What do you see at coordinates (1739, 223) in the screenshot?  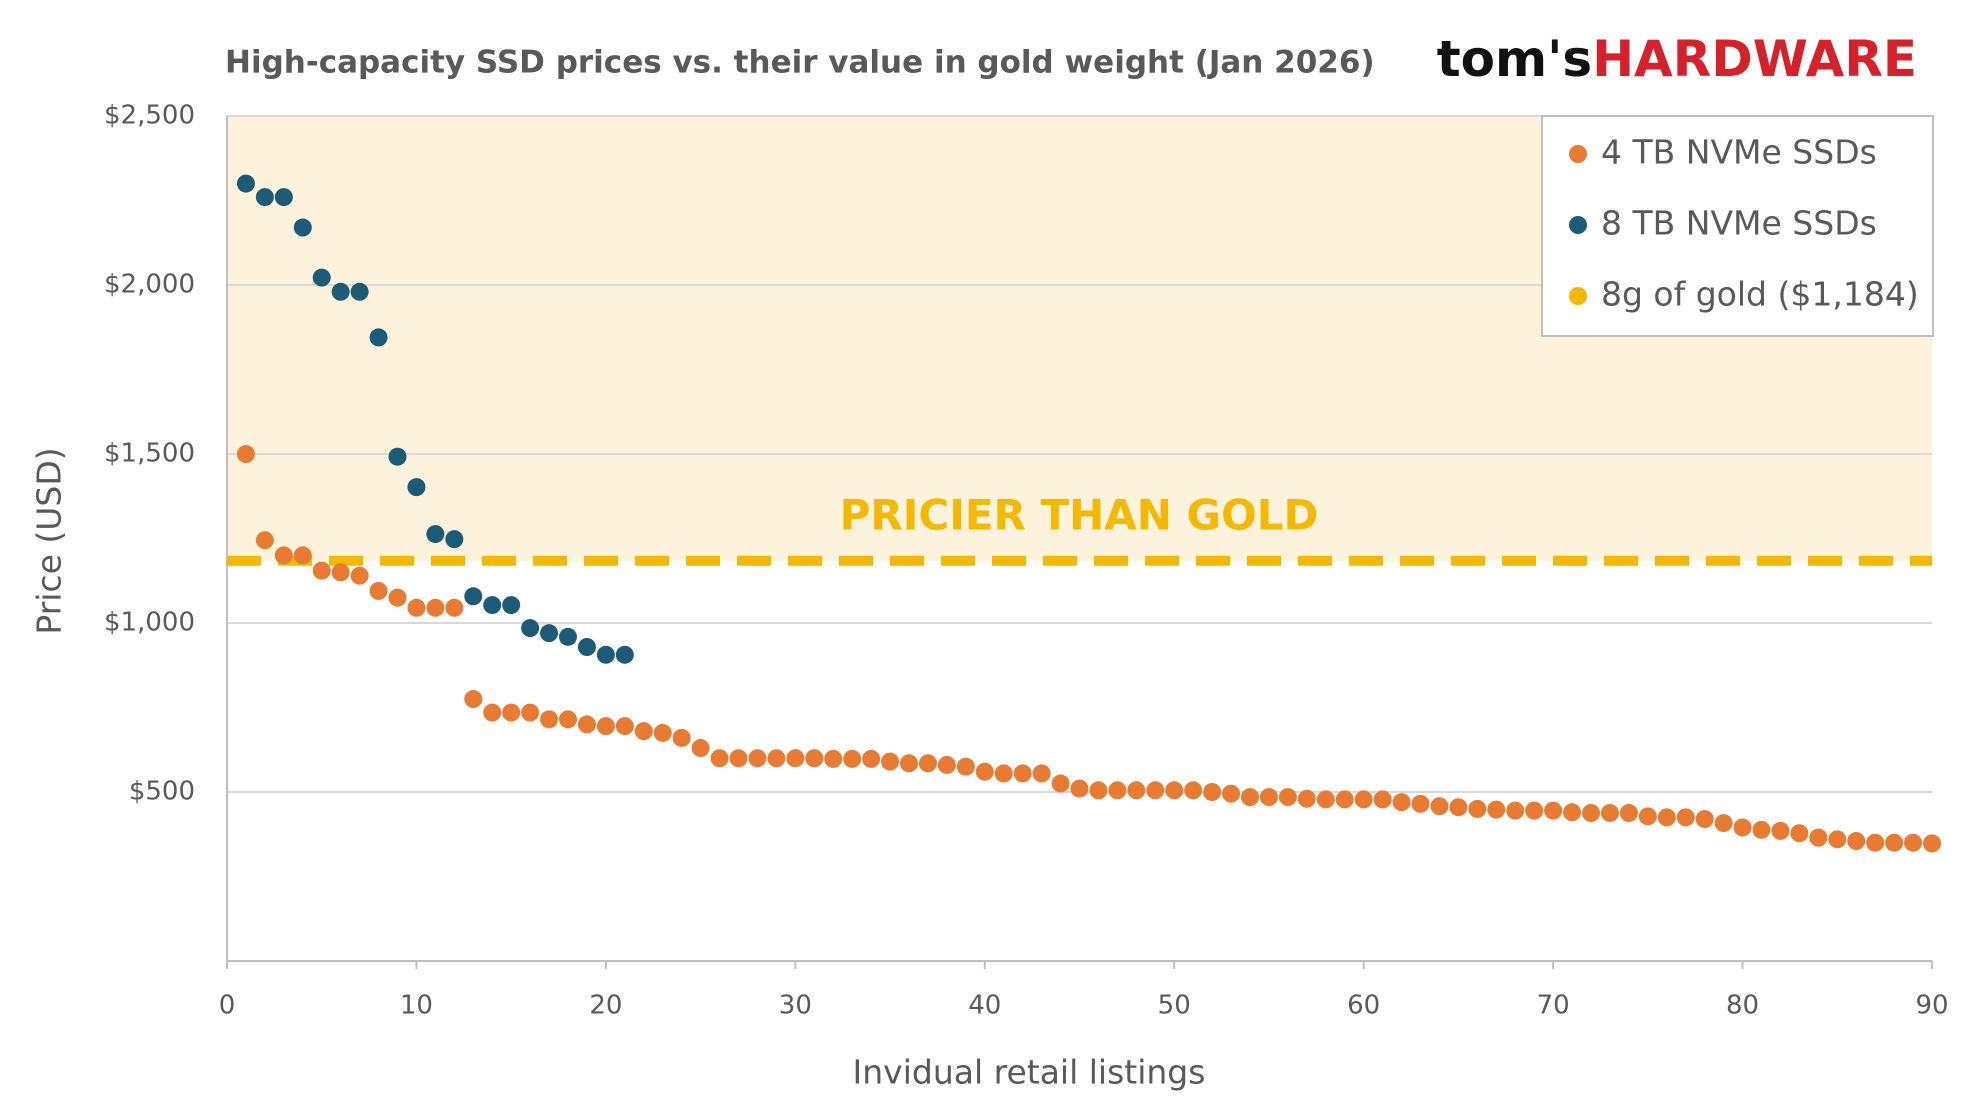 I see `legend-label: 8 TB NVMe SSDs` at bounding box center [1739, 223].